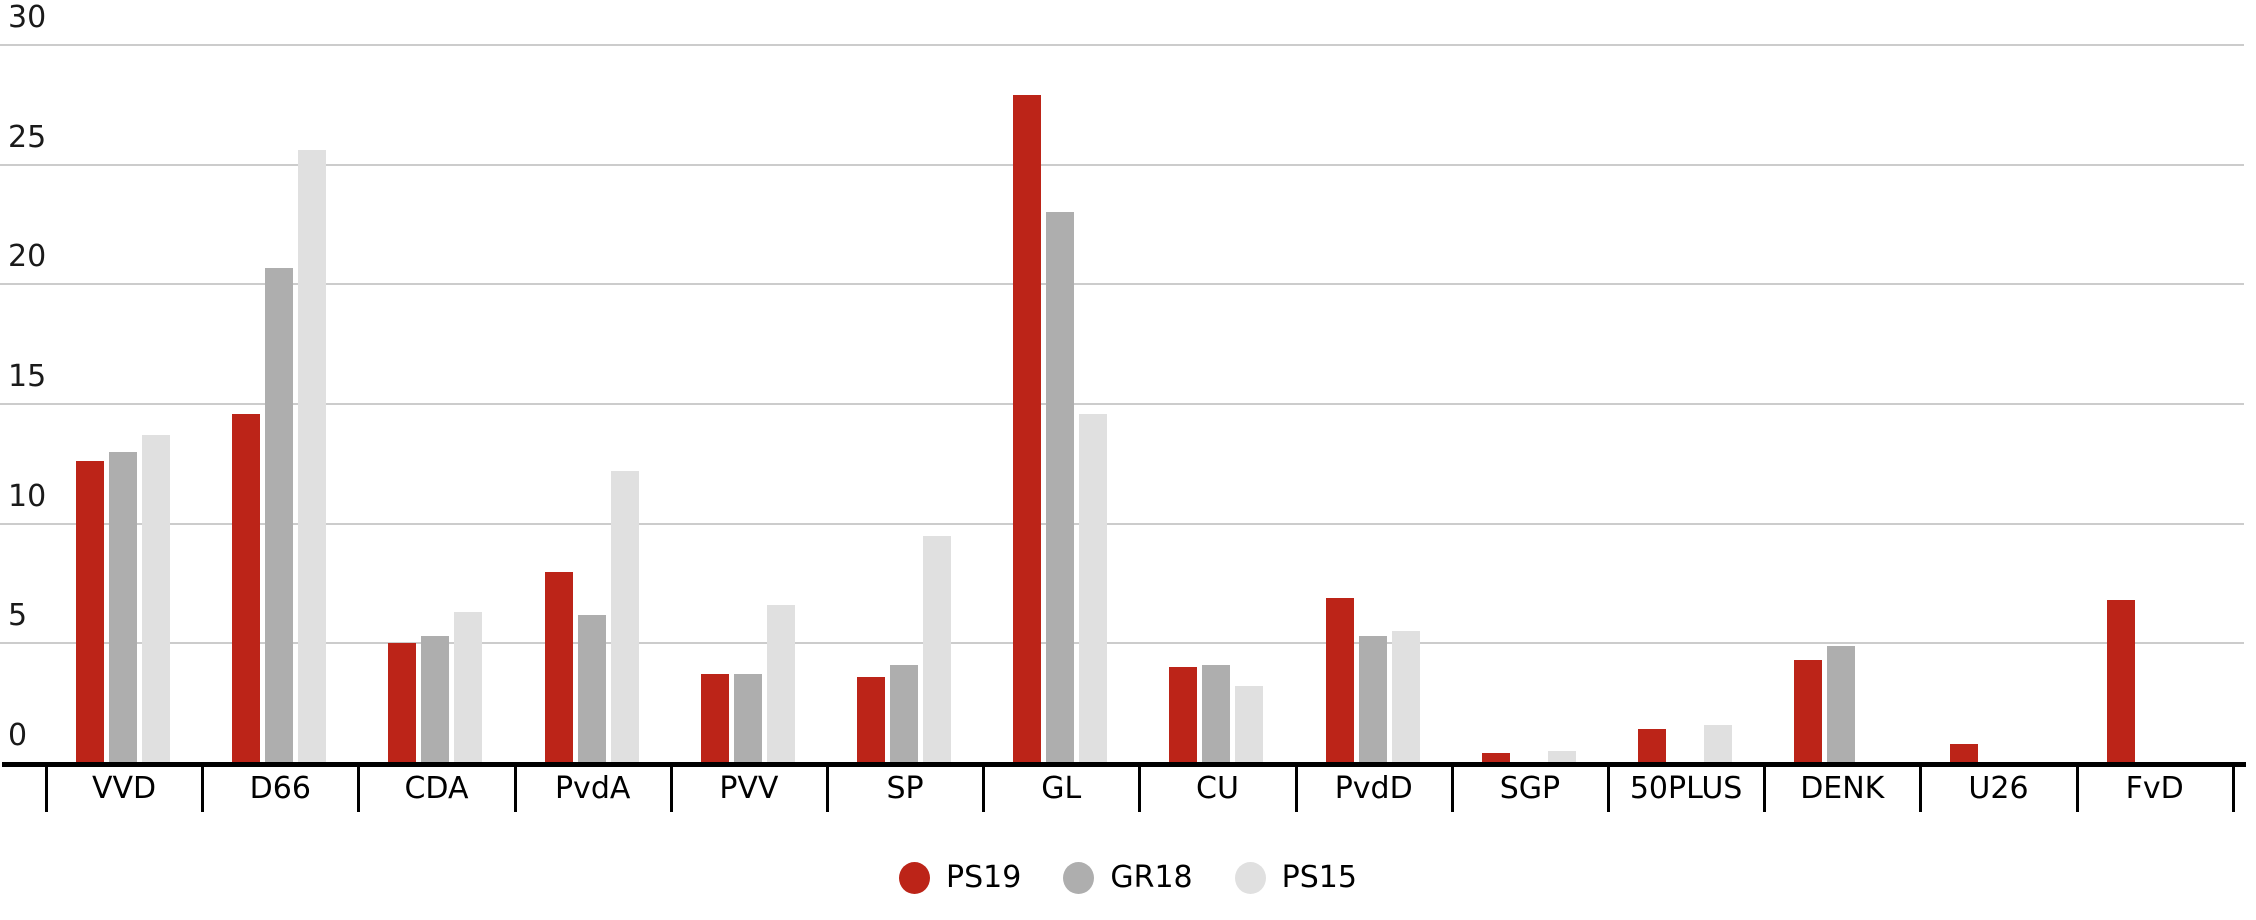  I want to click on bar-ps19-pvv, so click(714, 718).